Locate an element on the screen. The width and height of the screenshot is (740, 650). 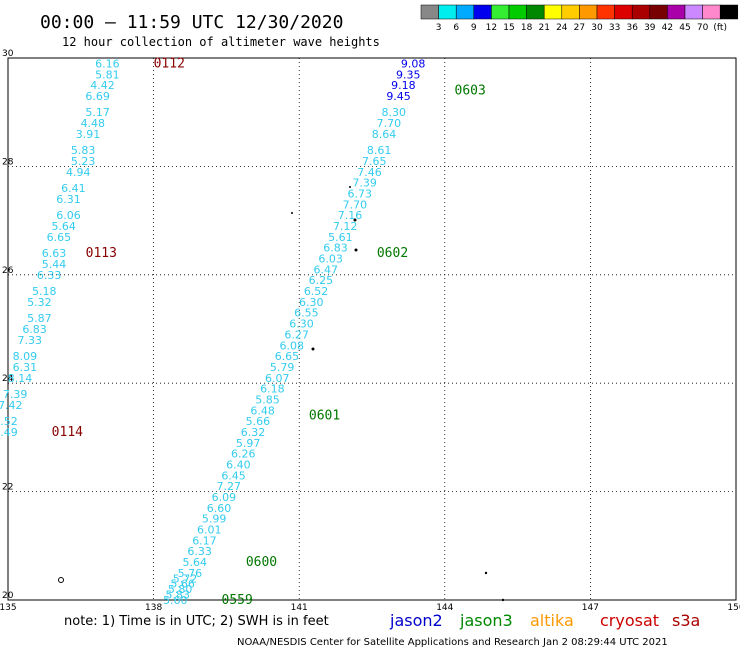
colorbar-label: 70 is located at coordinates (703, 28).